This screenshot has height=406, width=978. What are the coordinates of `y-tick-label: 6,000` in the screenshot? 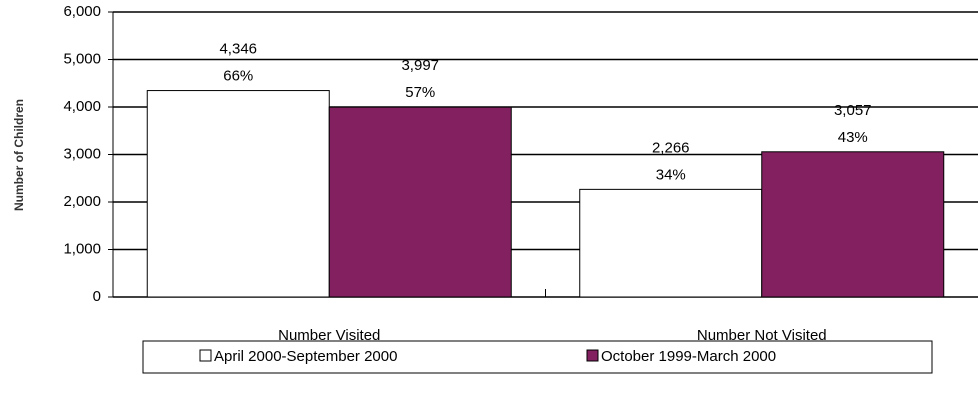 It's located at (82, 11).